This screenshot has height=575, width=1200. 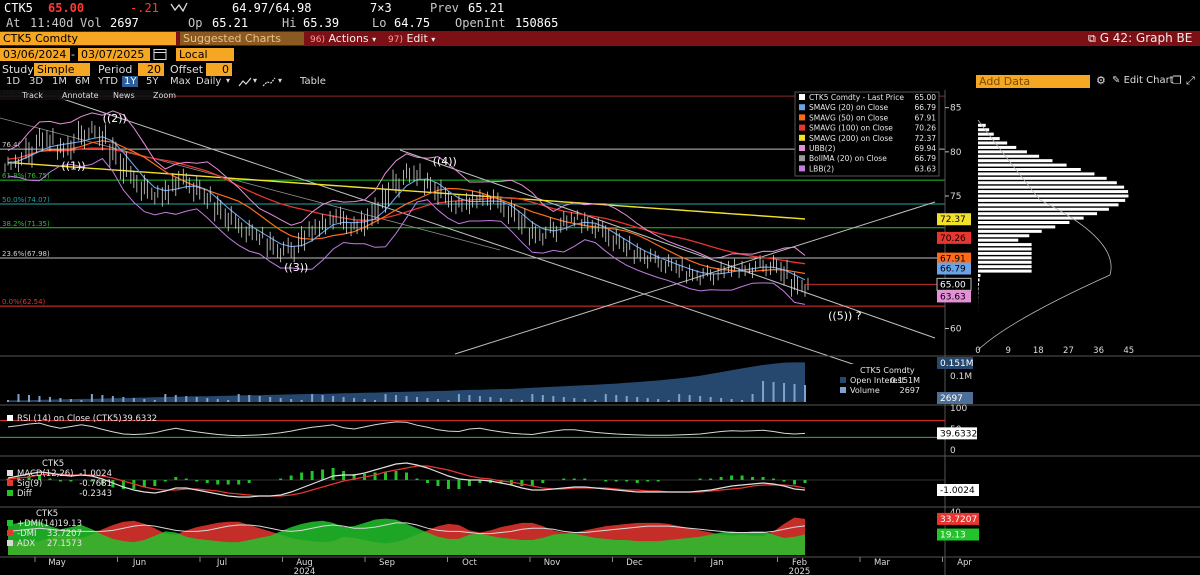 I want to click on interval-select: Daily, so click(x=209, y=81).